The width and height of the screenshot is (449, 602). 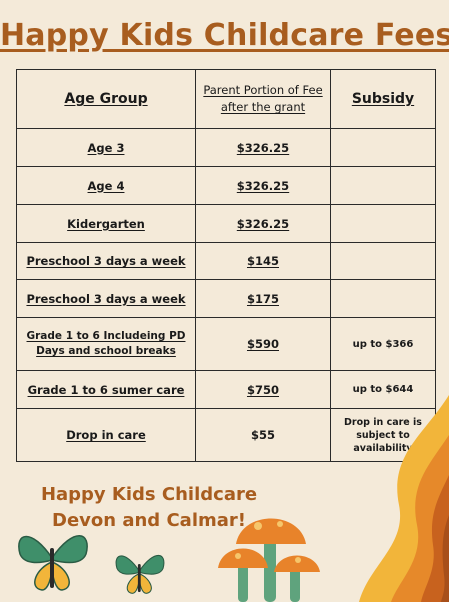 What do you see at coordinates (263, 261) in the screenshot?
I see `cell-fee: $145` at bounding box center [263, 261].